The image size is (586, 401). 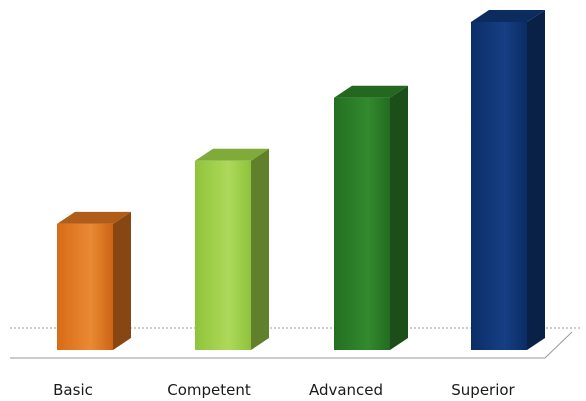 I want to click on bar-front-advanced, so click(x=362, y=223).